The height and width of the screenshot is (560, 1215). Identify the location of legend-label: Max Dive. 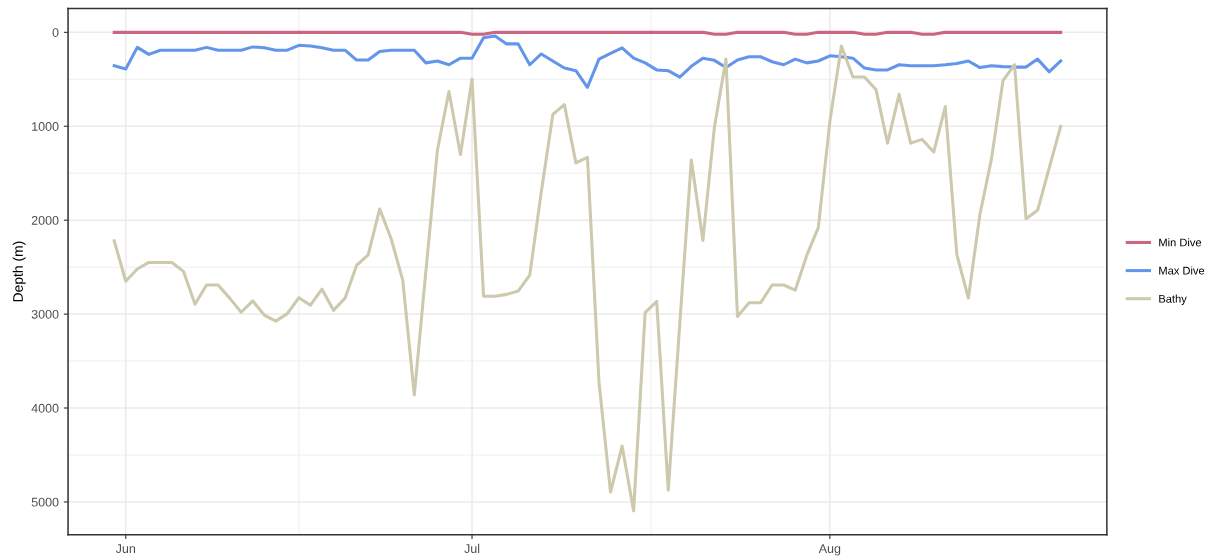
(1182, 270).